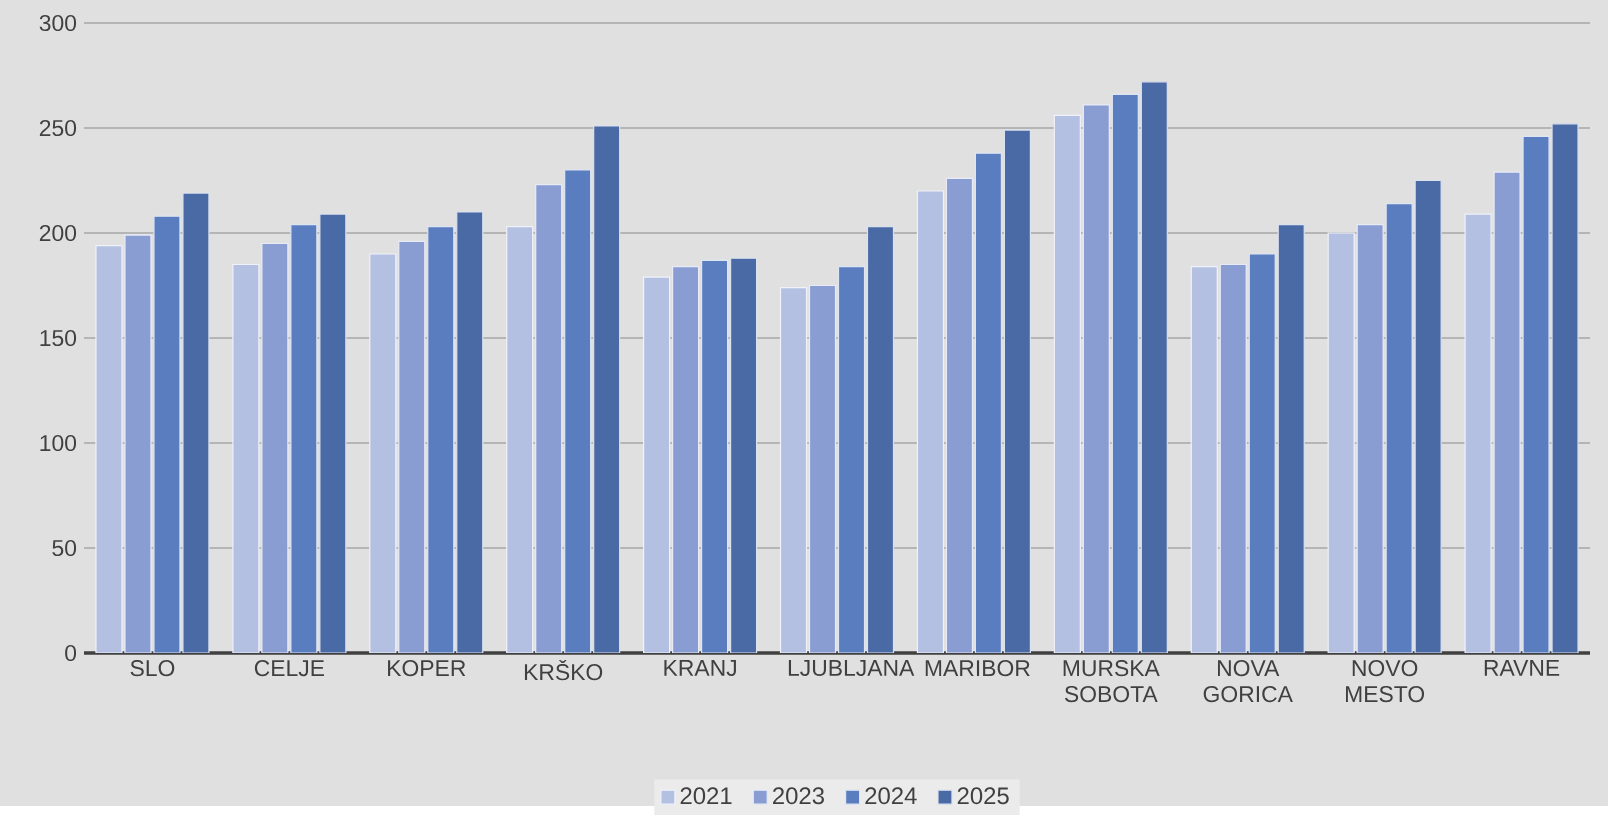 This screenshot has width=1608, height=815. Describe the element at coordinates (700, 668) in the screenshot. I see `x-tick-label: KRANJ` at that location.